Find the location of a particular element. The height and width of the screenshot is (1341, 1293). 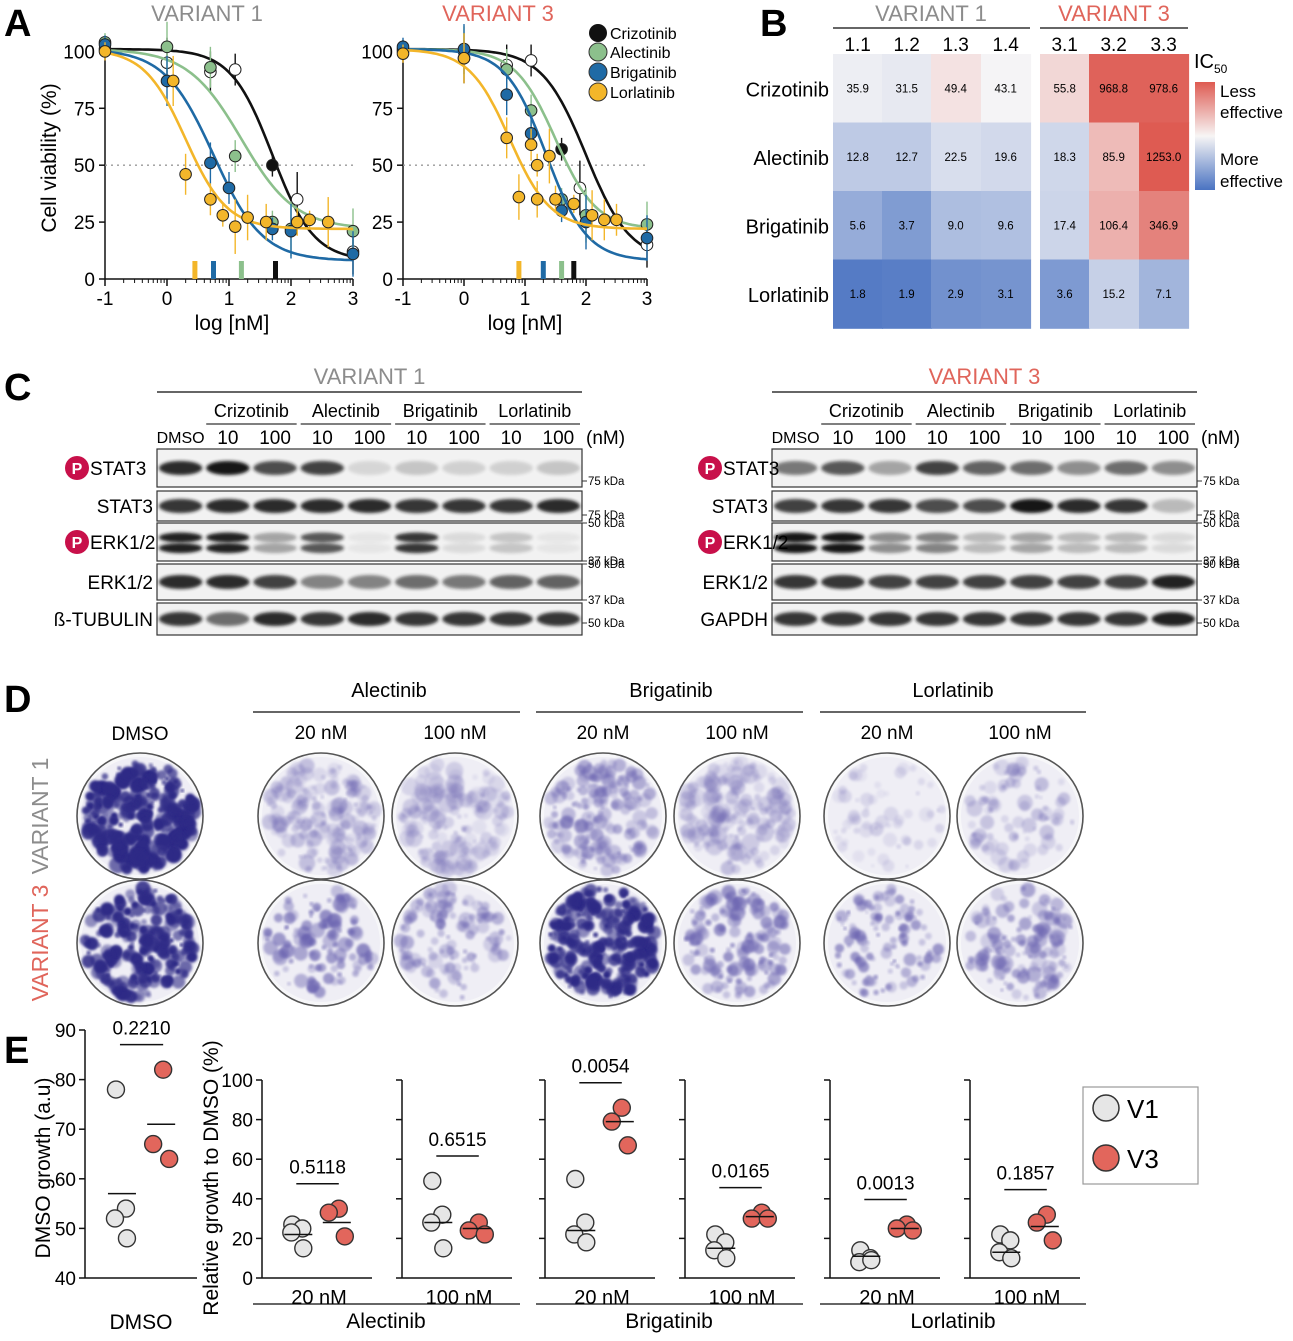

data-point-alectinib is located at coordinates (167, 47).